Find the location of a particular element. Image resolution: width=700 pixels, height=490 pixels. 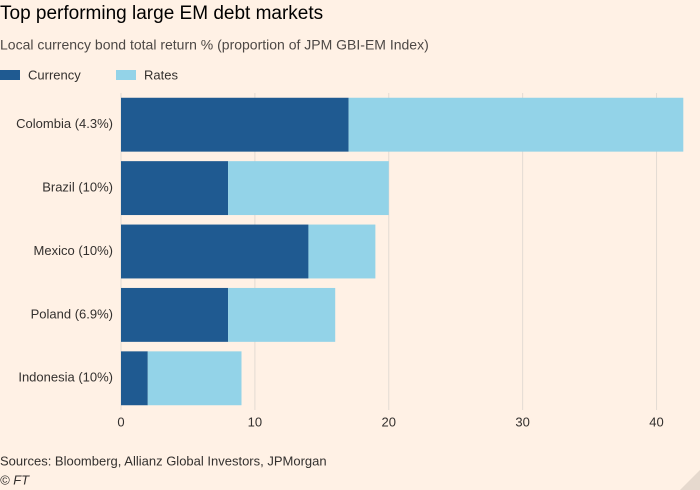

y-tick-label: Indonesia (10%) is located at coordinates (65, 377).